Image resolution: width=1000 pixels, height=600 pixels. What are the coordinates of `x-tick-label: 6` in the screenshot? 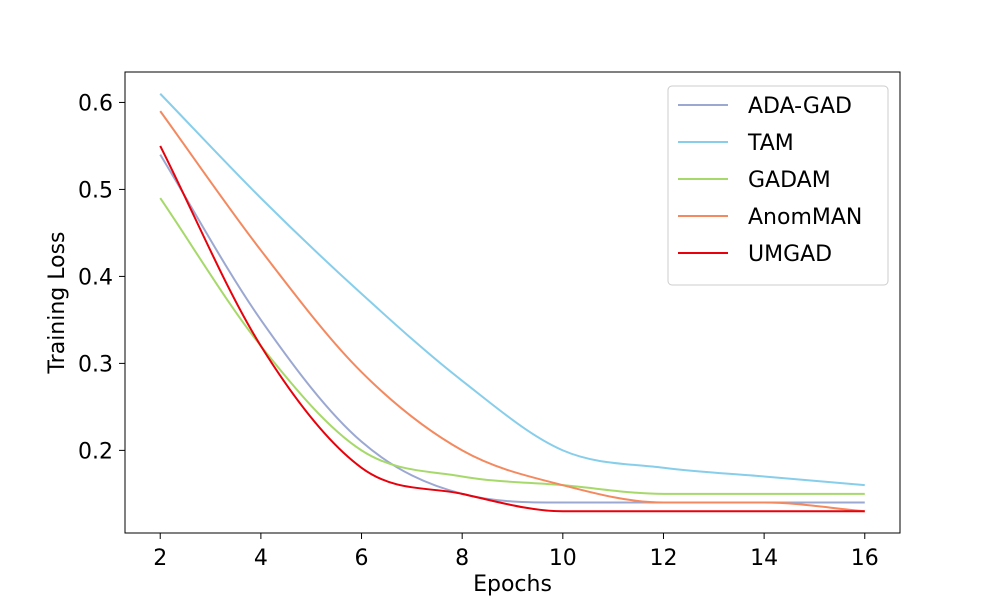 It's located at (362, 558).